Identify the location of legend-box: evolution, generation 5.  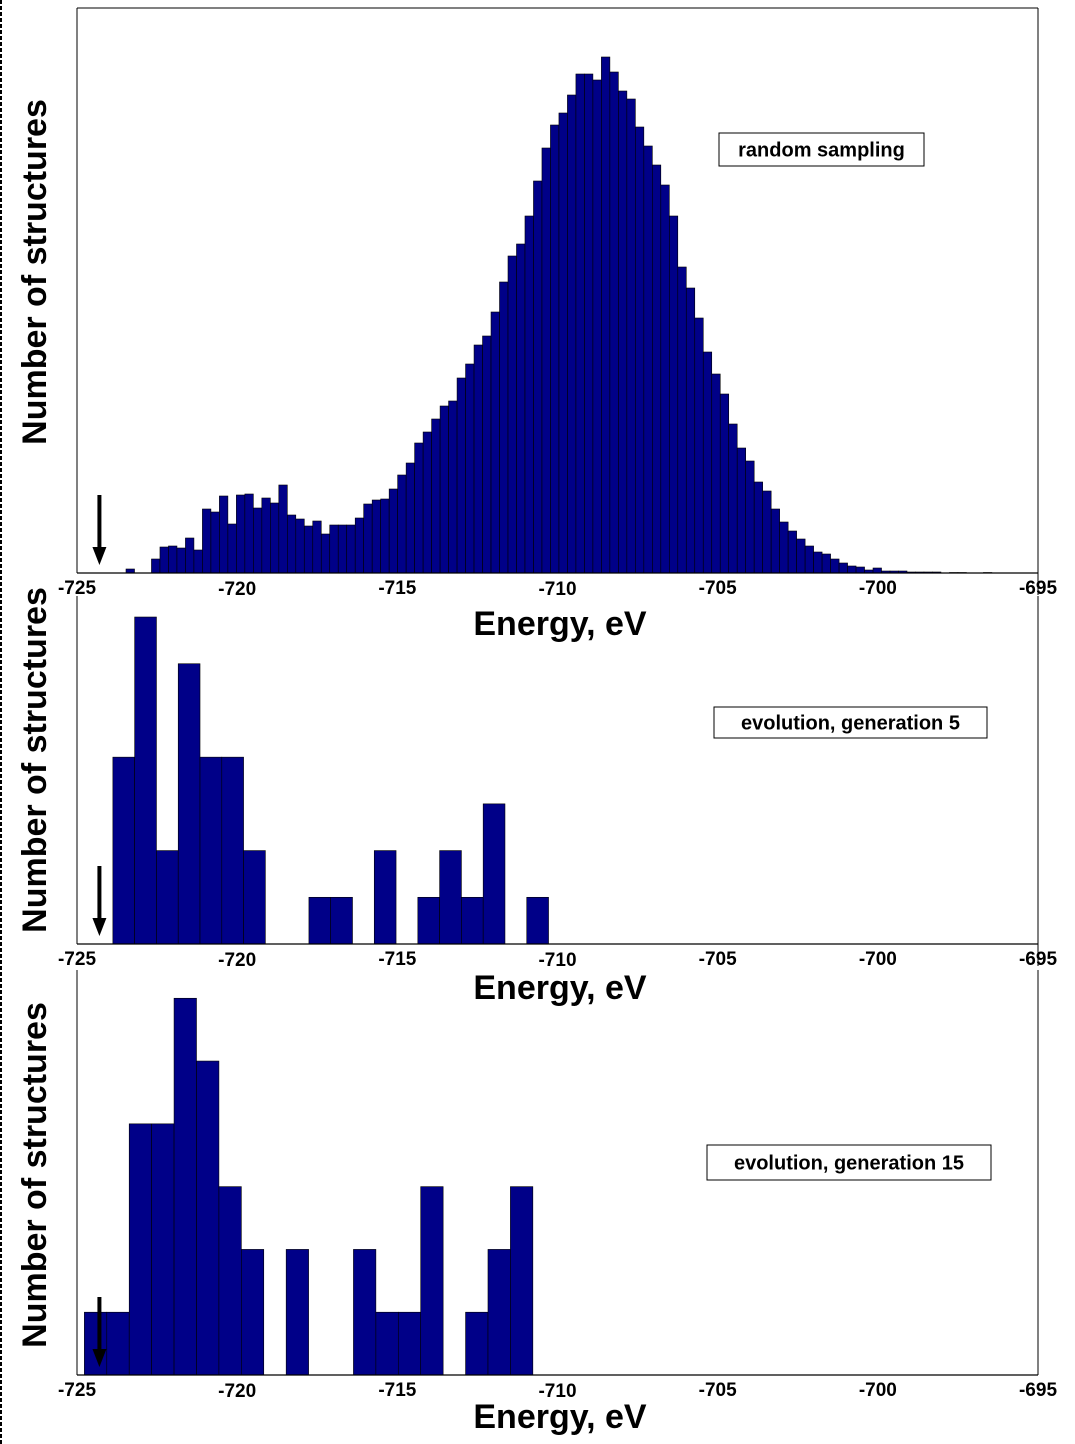
(850, 722).